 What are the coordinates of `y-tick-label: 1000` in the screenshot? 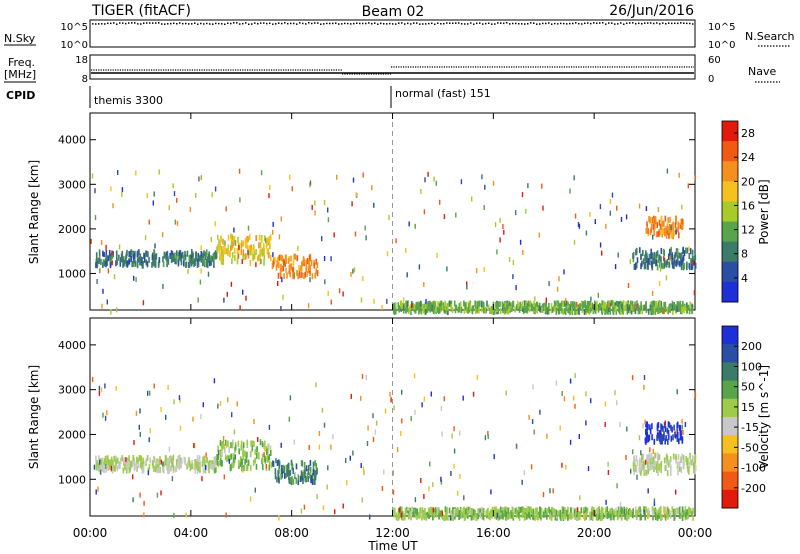 It's located at (72, 273).